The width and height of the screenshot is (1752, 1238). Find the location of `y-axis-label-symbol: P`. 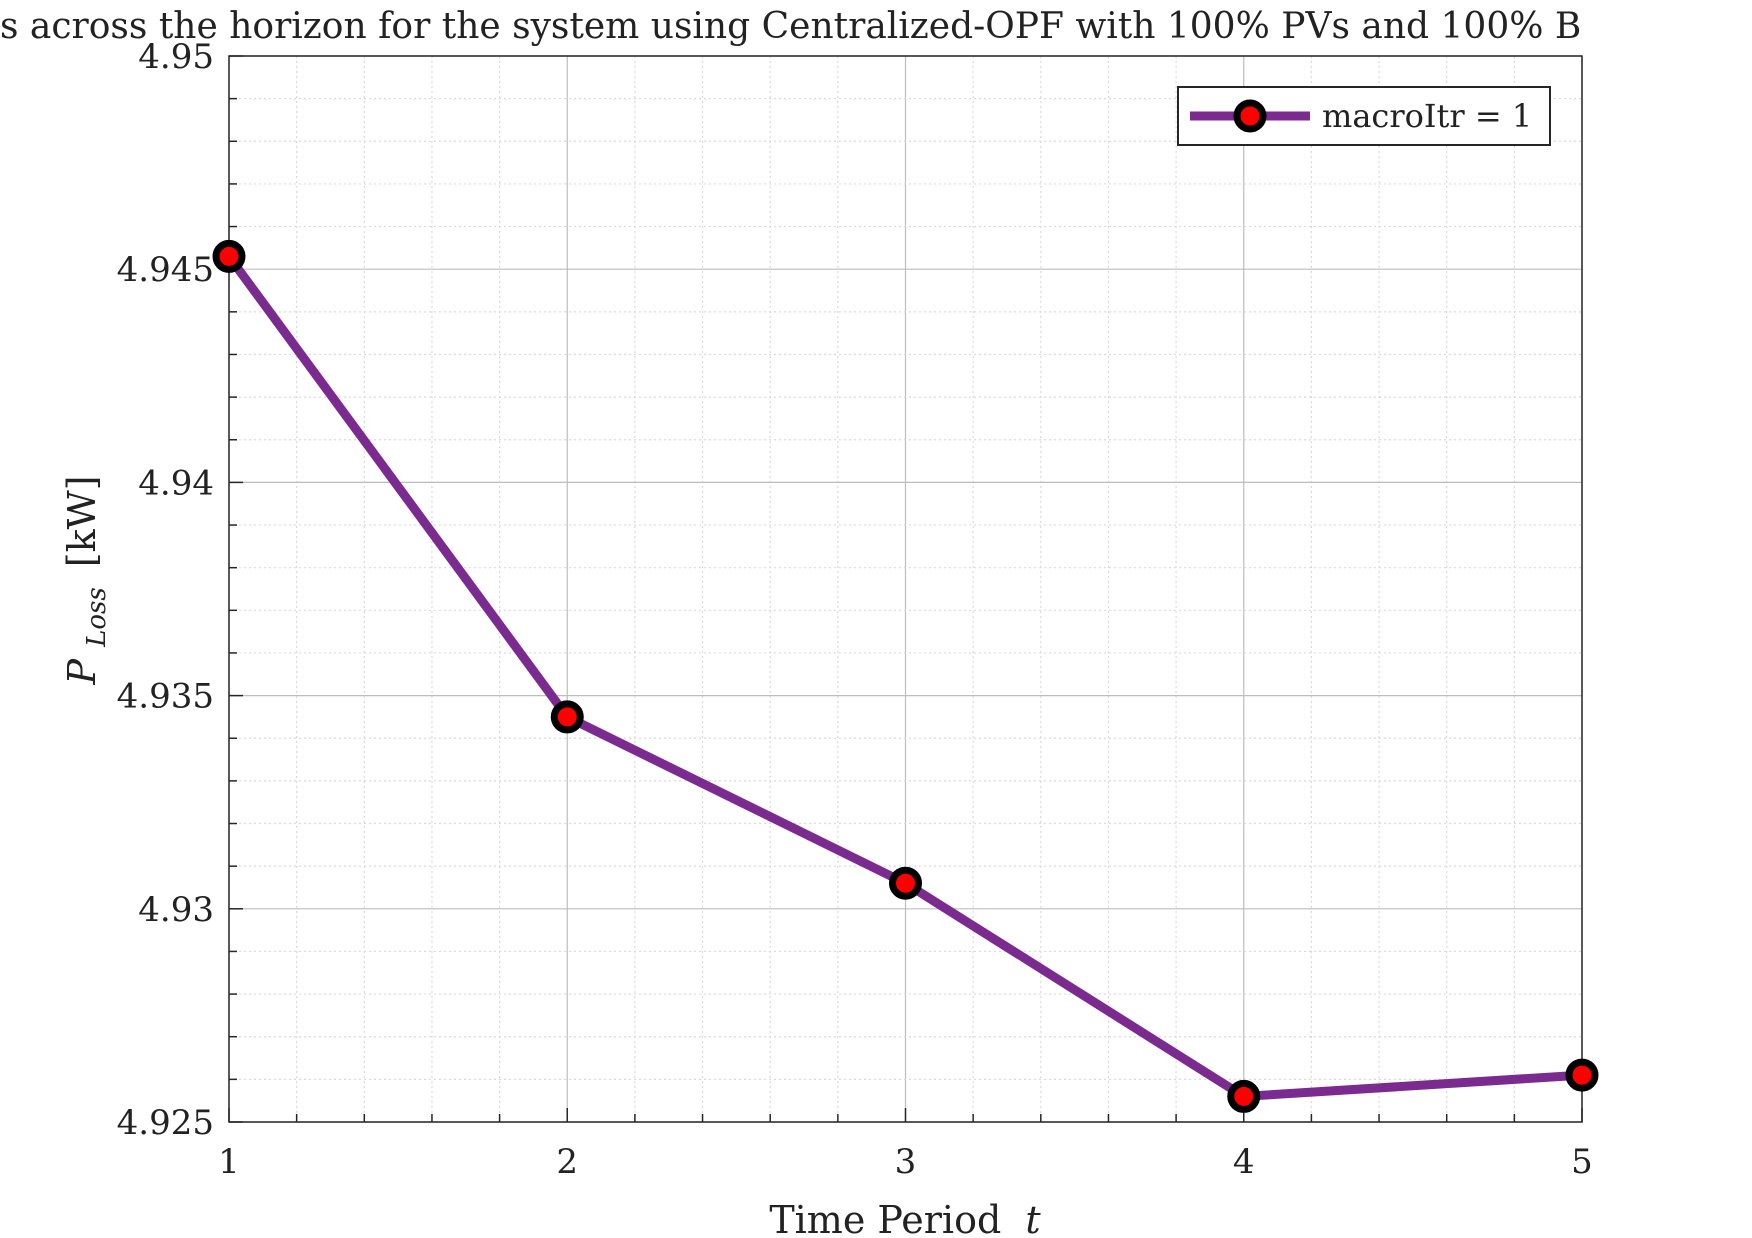

y-axis-label-symbol: P is located at coordinates (82, 672).